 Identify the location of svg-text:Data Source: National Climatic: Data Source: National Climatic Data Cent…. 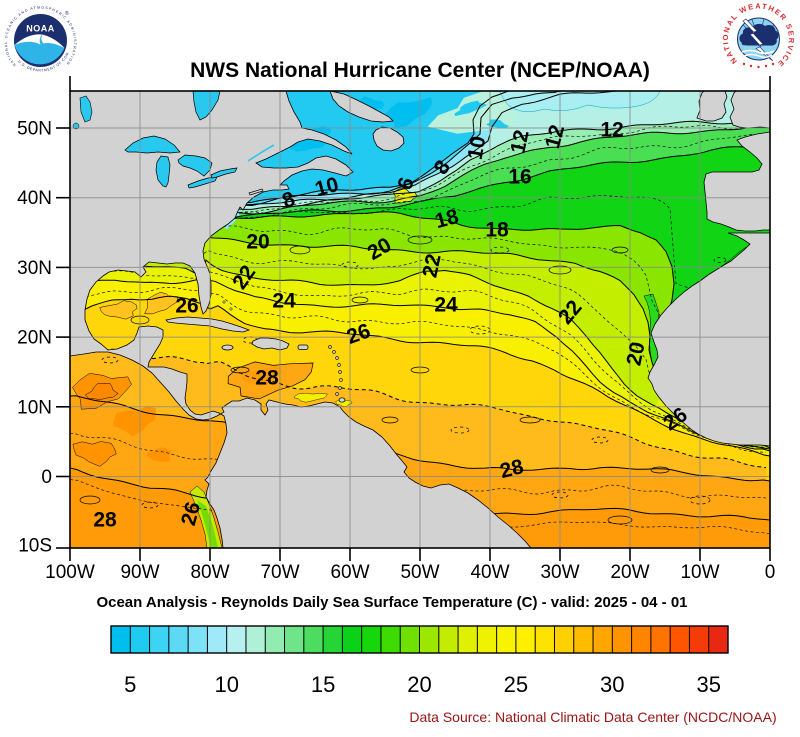
(592, 717).